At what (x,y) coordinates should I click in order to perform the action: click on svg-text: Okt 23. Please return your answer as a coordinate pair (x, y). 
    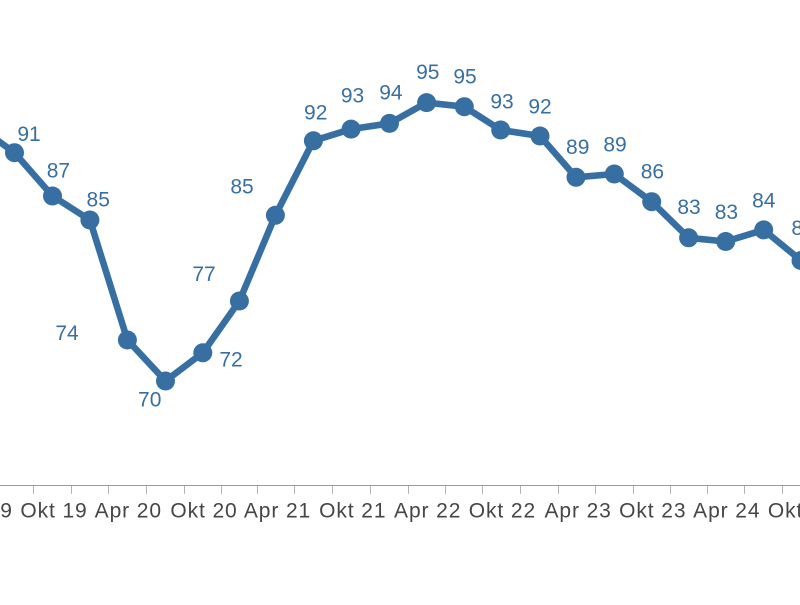
    Looking at the image, I should click on (652, 511).